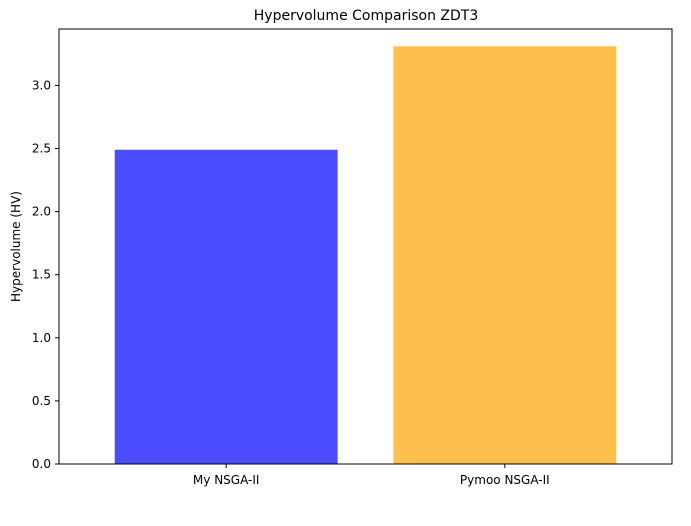 The image size is (691, 526). Describe the element at coordinates (41, 149) in the screenshot. I see `y-tick-label: 2.5` at that location.